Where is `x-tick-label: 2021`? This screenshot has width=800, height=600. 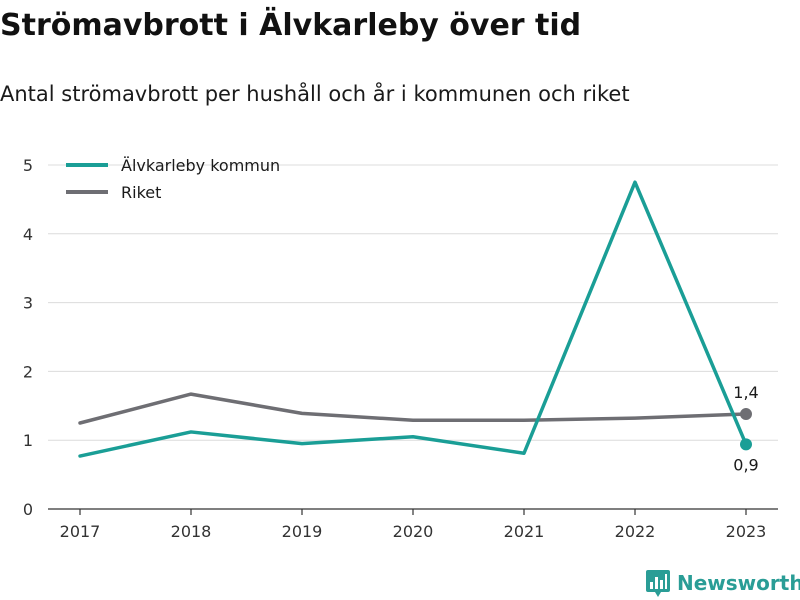 x-tick-label: 2021 is located at coordinates (524, 531).